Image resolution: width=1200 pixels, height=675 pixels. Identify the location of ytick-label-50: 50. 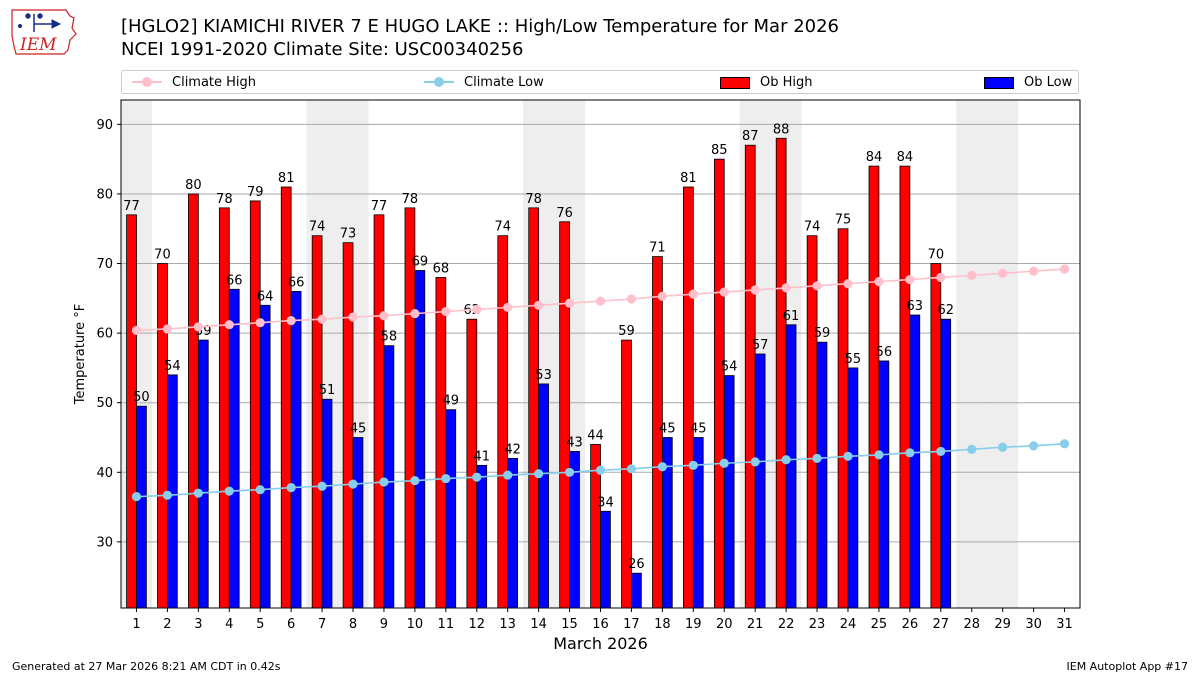
(104, 403).